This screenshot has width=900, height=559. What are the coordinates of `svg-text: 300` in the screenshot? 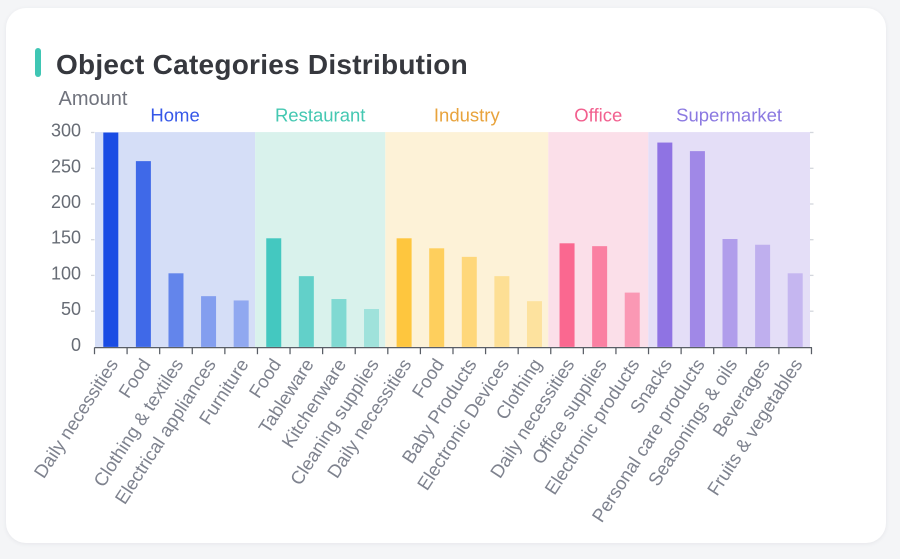 It's located at (66, 131).